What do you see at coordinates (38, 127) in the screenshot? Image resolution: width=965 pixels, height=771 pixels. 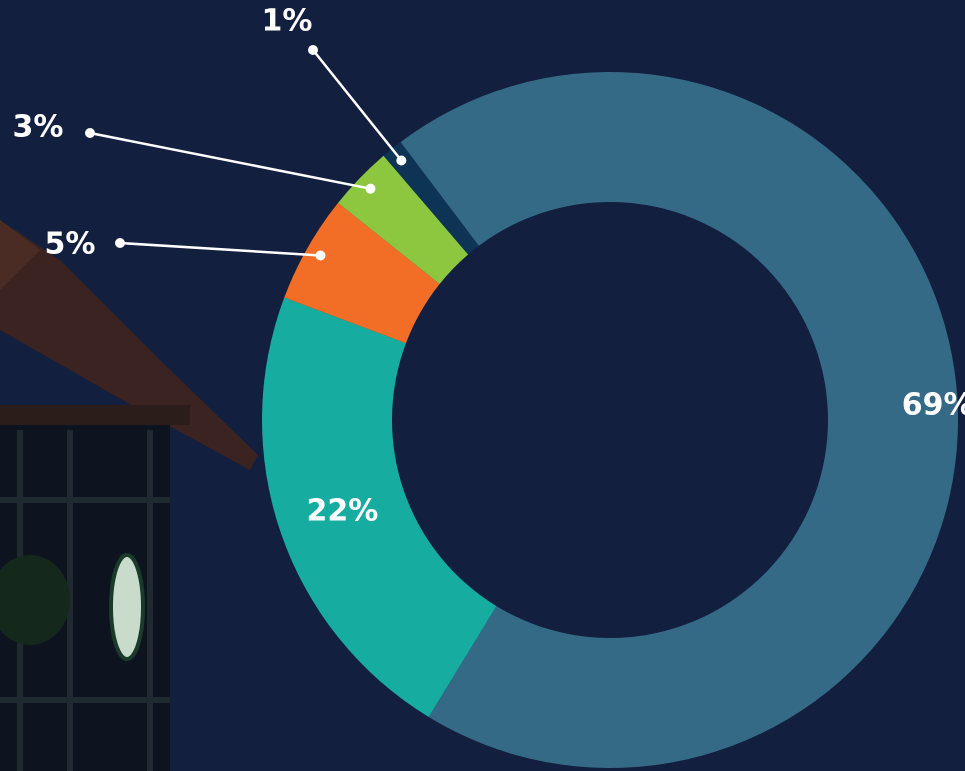 I see `data-label: 3%` at bounding box center [38, 127].